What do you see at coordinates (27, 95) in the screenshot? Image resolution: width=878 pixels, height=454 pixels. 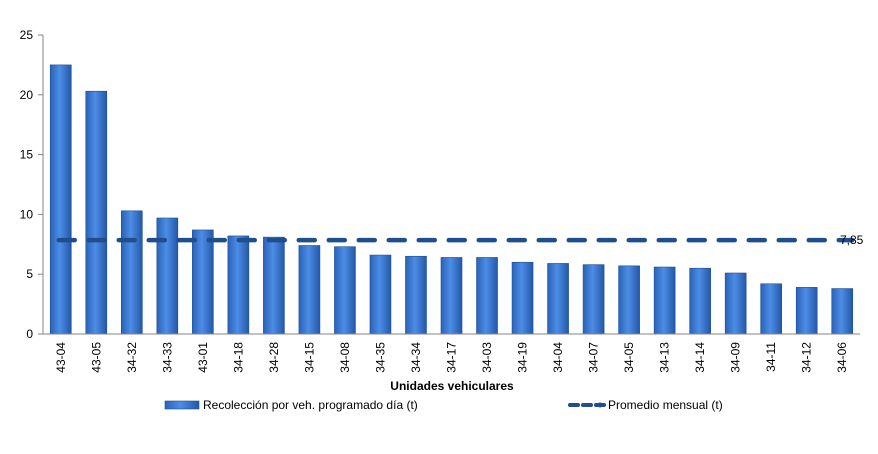 I see `y-tick-label: 20` at bounding box center [27, 95].